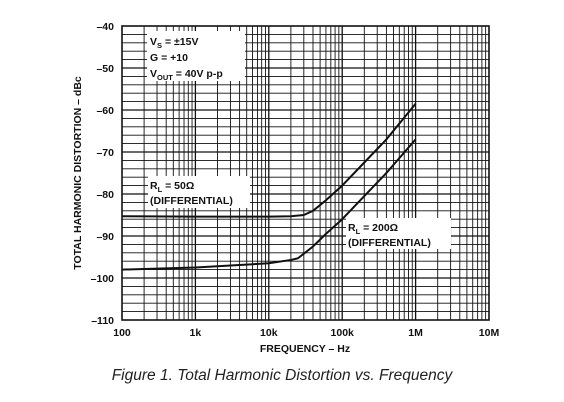 Image resolution: width=564 pixels, height=402 pixels. Describe the element at coordinates (306, 333) in the screenshot. I see `x-tick-labels: 100 1k 10k 100k 1M 10M` at that location.